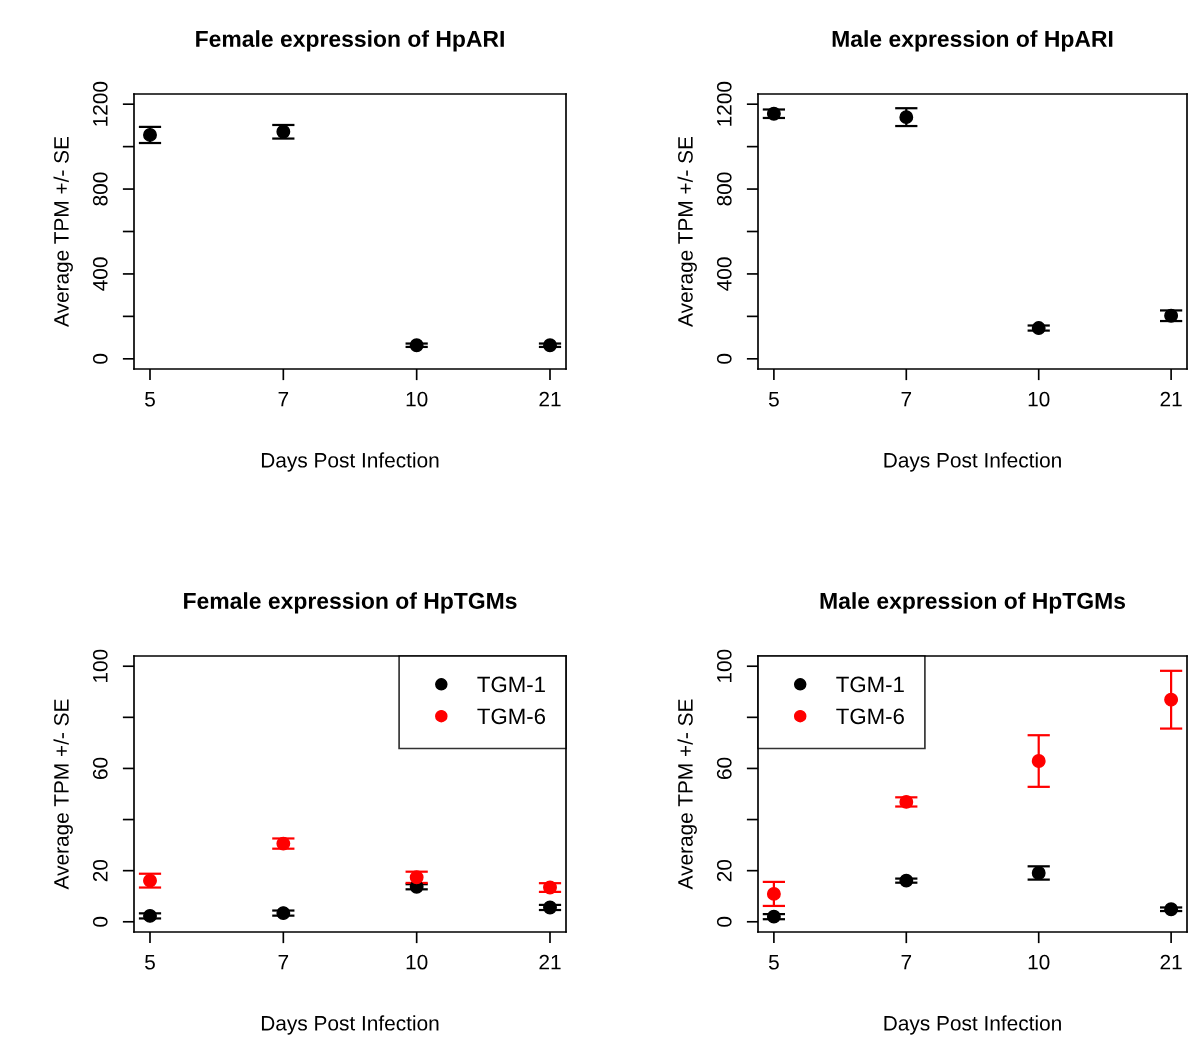  I want to click on chart-title: Male expression of HpARI, so click(972, 41).